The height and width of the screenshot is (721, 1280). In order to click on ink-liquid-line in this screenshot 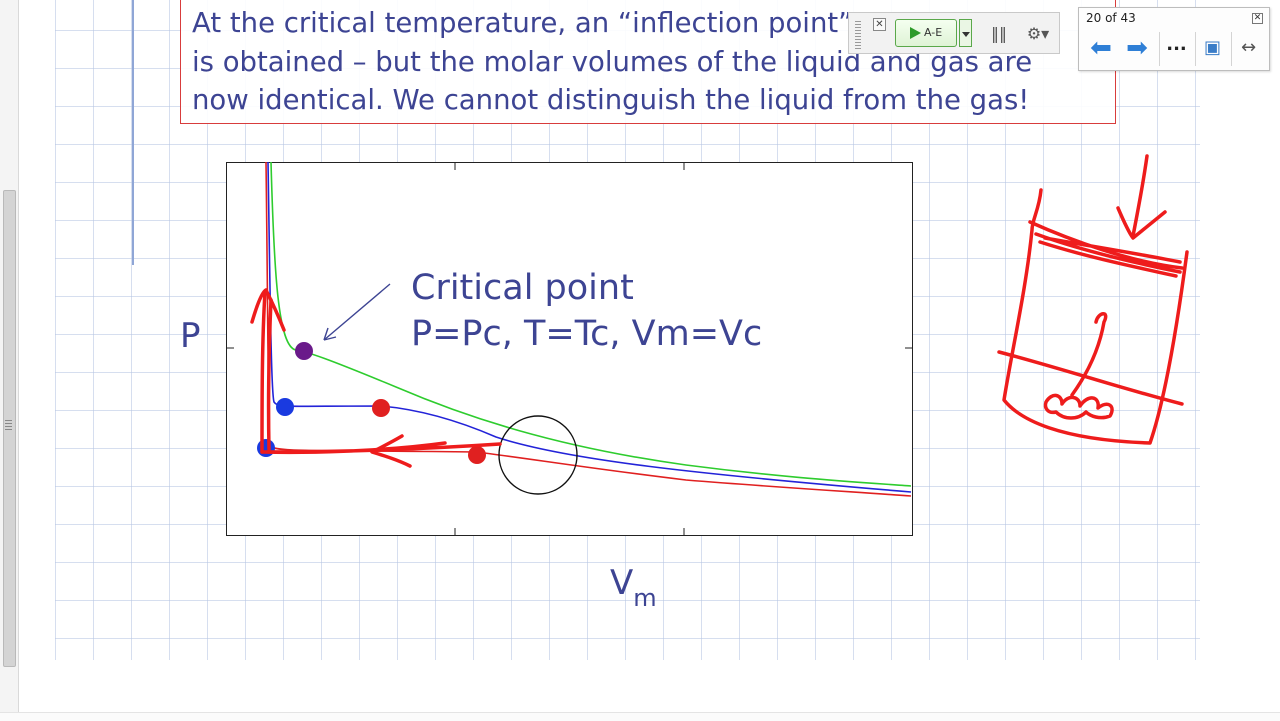, I will do `click(1090, 378)`.